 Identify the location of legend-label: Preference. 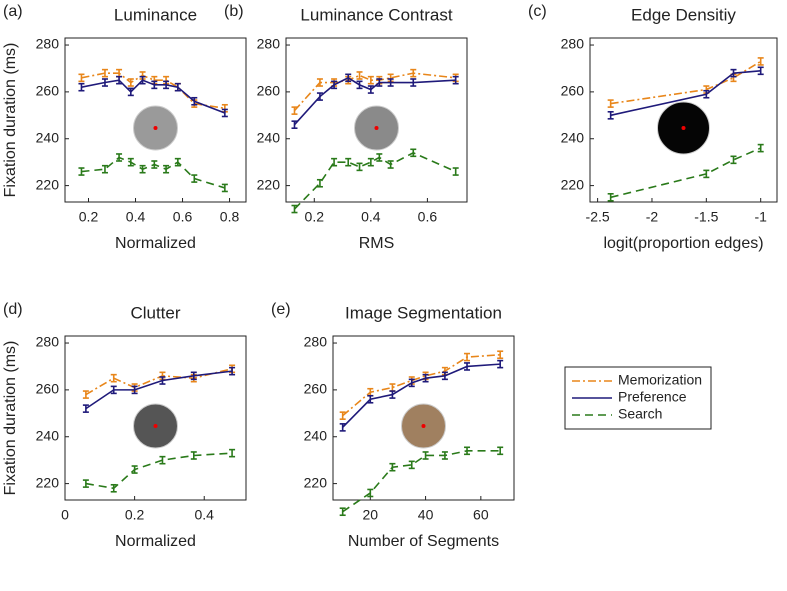
(652, 397).